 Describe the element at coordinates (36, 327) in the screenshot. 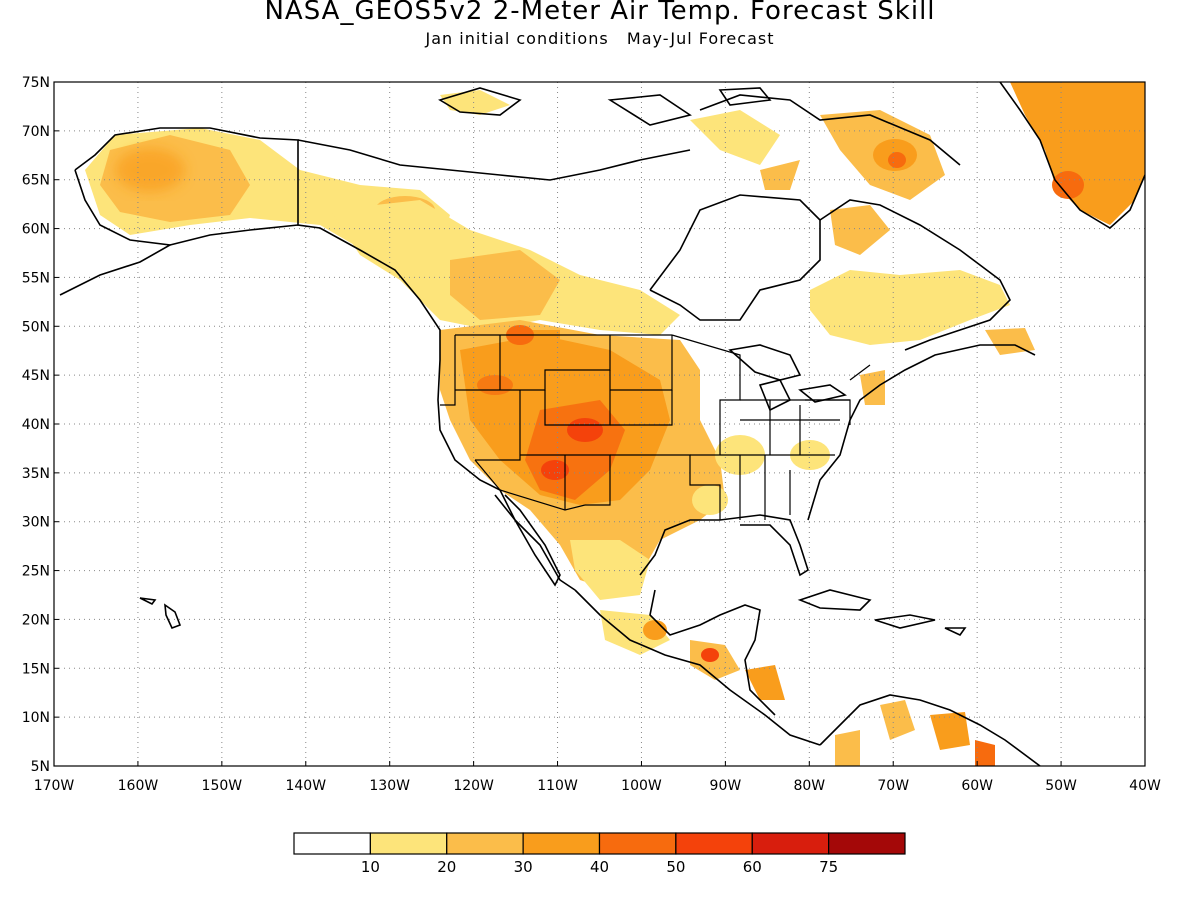

I see `lat-tick-label: 50N` at that location.